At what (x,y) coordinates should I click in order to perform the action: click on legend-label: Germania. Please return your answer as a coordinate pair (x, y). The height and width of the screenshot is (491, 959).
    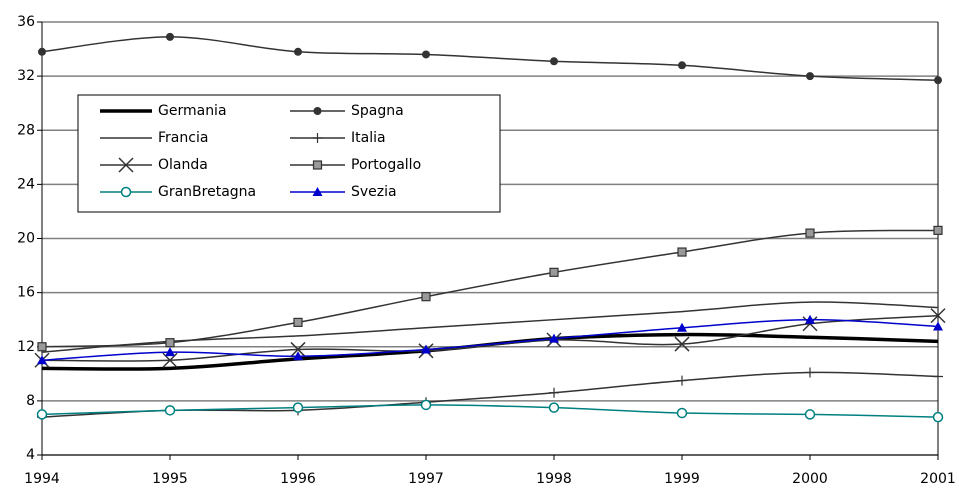
    Looking at the image, I should click on (192, 111).